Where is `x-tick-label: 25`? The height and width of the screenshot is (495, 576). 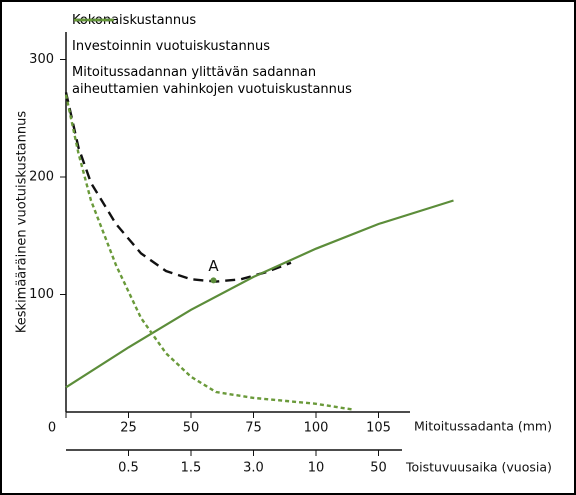
x-tick-label: 25 is located at coordinates (128, 428).